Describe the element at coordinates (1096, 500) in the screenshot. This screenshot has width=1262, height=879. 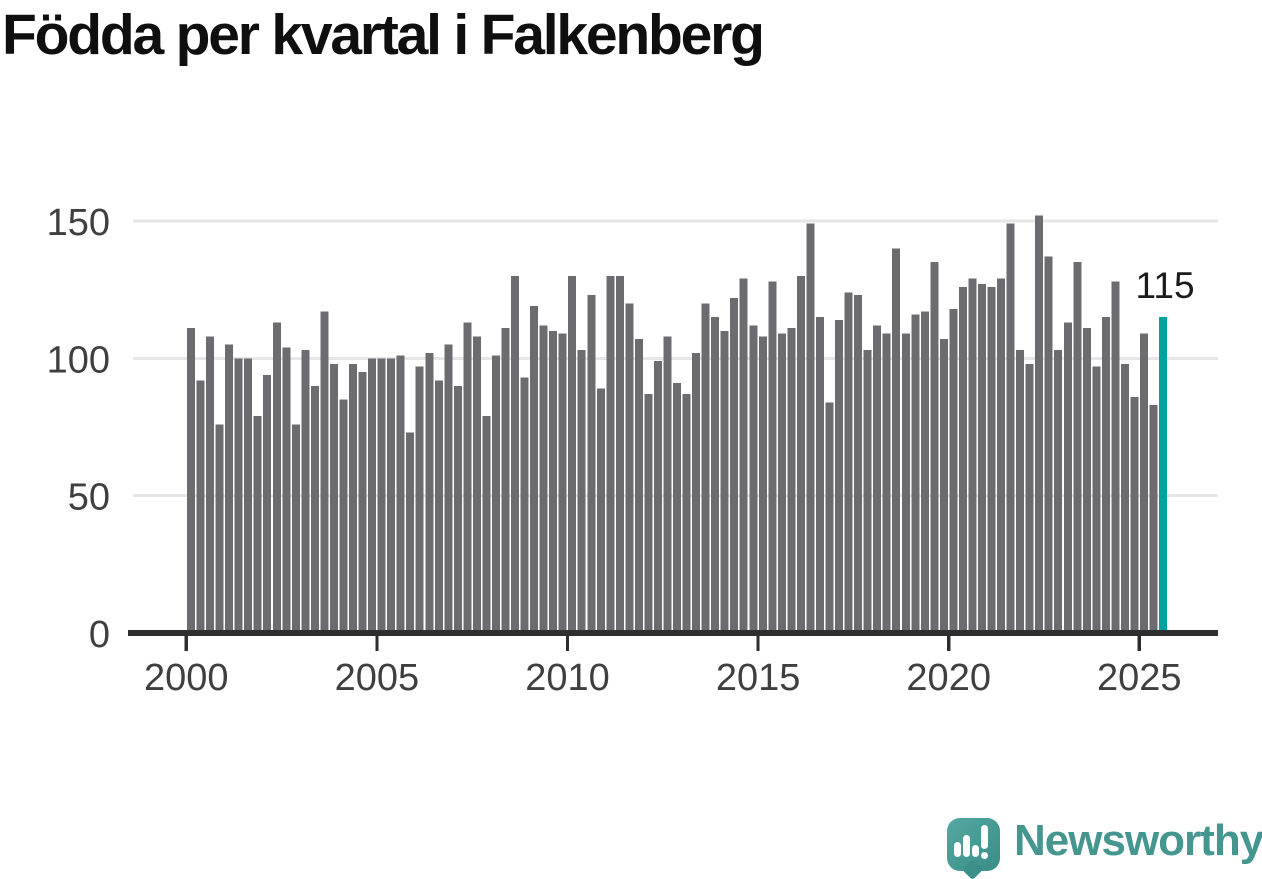
I see `bar-2023-q4` at that location.